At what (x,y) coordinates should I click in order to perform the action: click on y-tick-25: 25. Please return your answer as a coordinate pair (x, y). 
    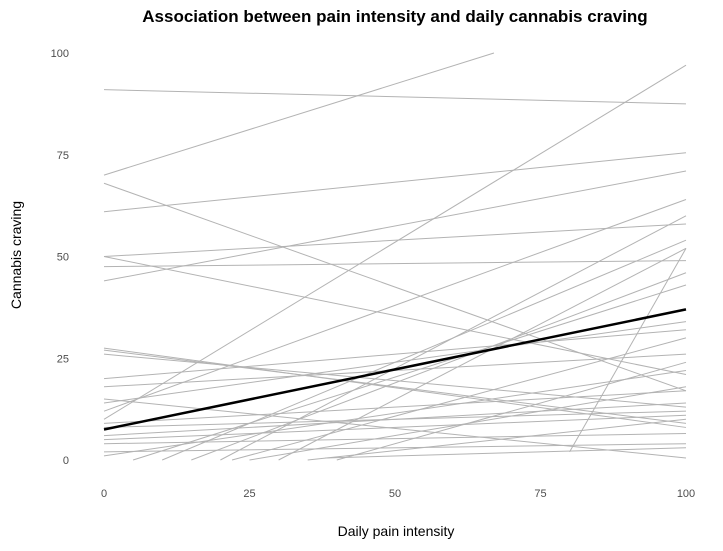
    Looking at the image, I should click on (63, 359).